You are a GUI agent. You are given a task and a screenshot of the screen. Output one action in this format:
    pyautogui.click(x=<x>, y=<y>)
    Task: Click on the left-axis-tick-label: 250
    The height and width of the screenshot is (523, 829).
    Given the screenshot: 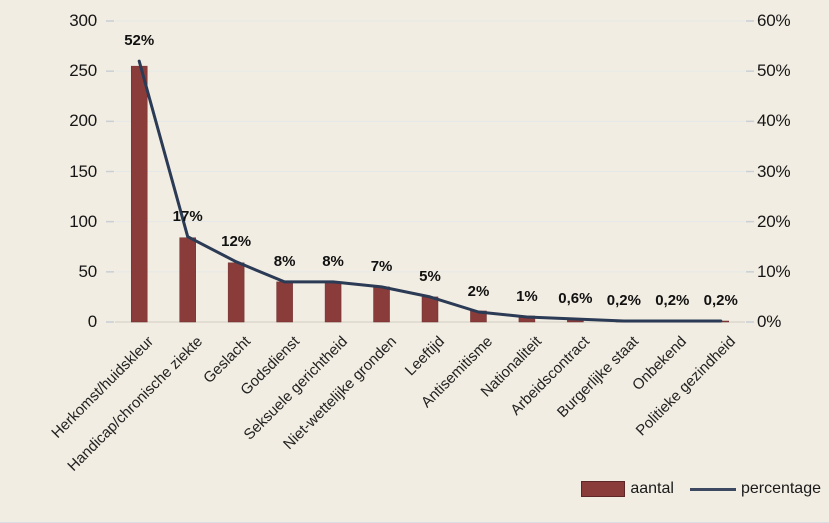 What is the action you would take?
    pyautogui.click(x=83, y=71)
    